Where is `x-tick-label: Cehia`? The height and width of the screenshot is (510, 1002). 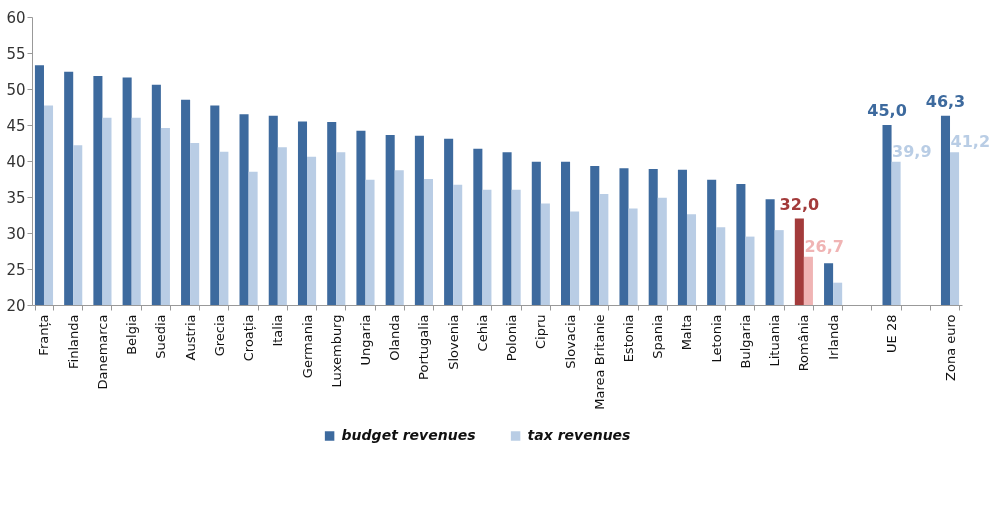
x-tick-label: Cehia is located at coordinates (482, 333).